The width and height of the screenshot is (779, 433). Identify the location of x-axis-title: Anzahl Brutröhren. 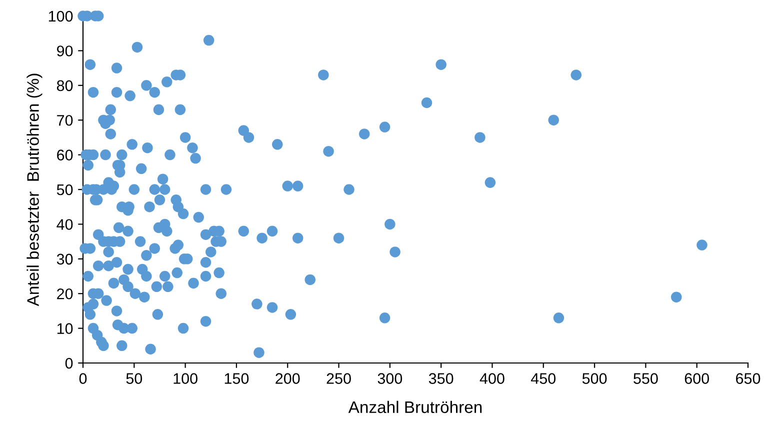
(415, 407).